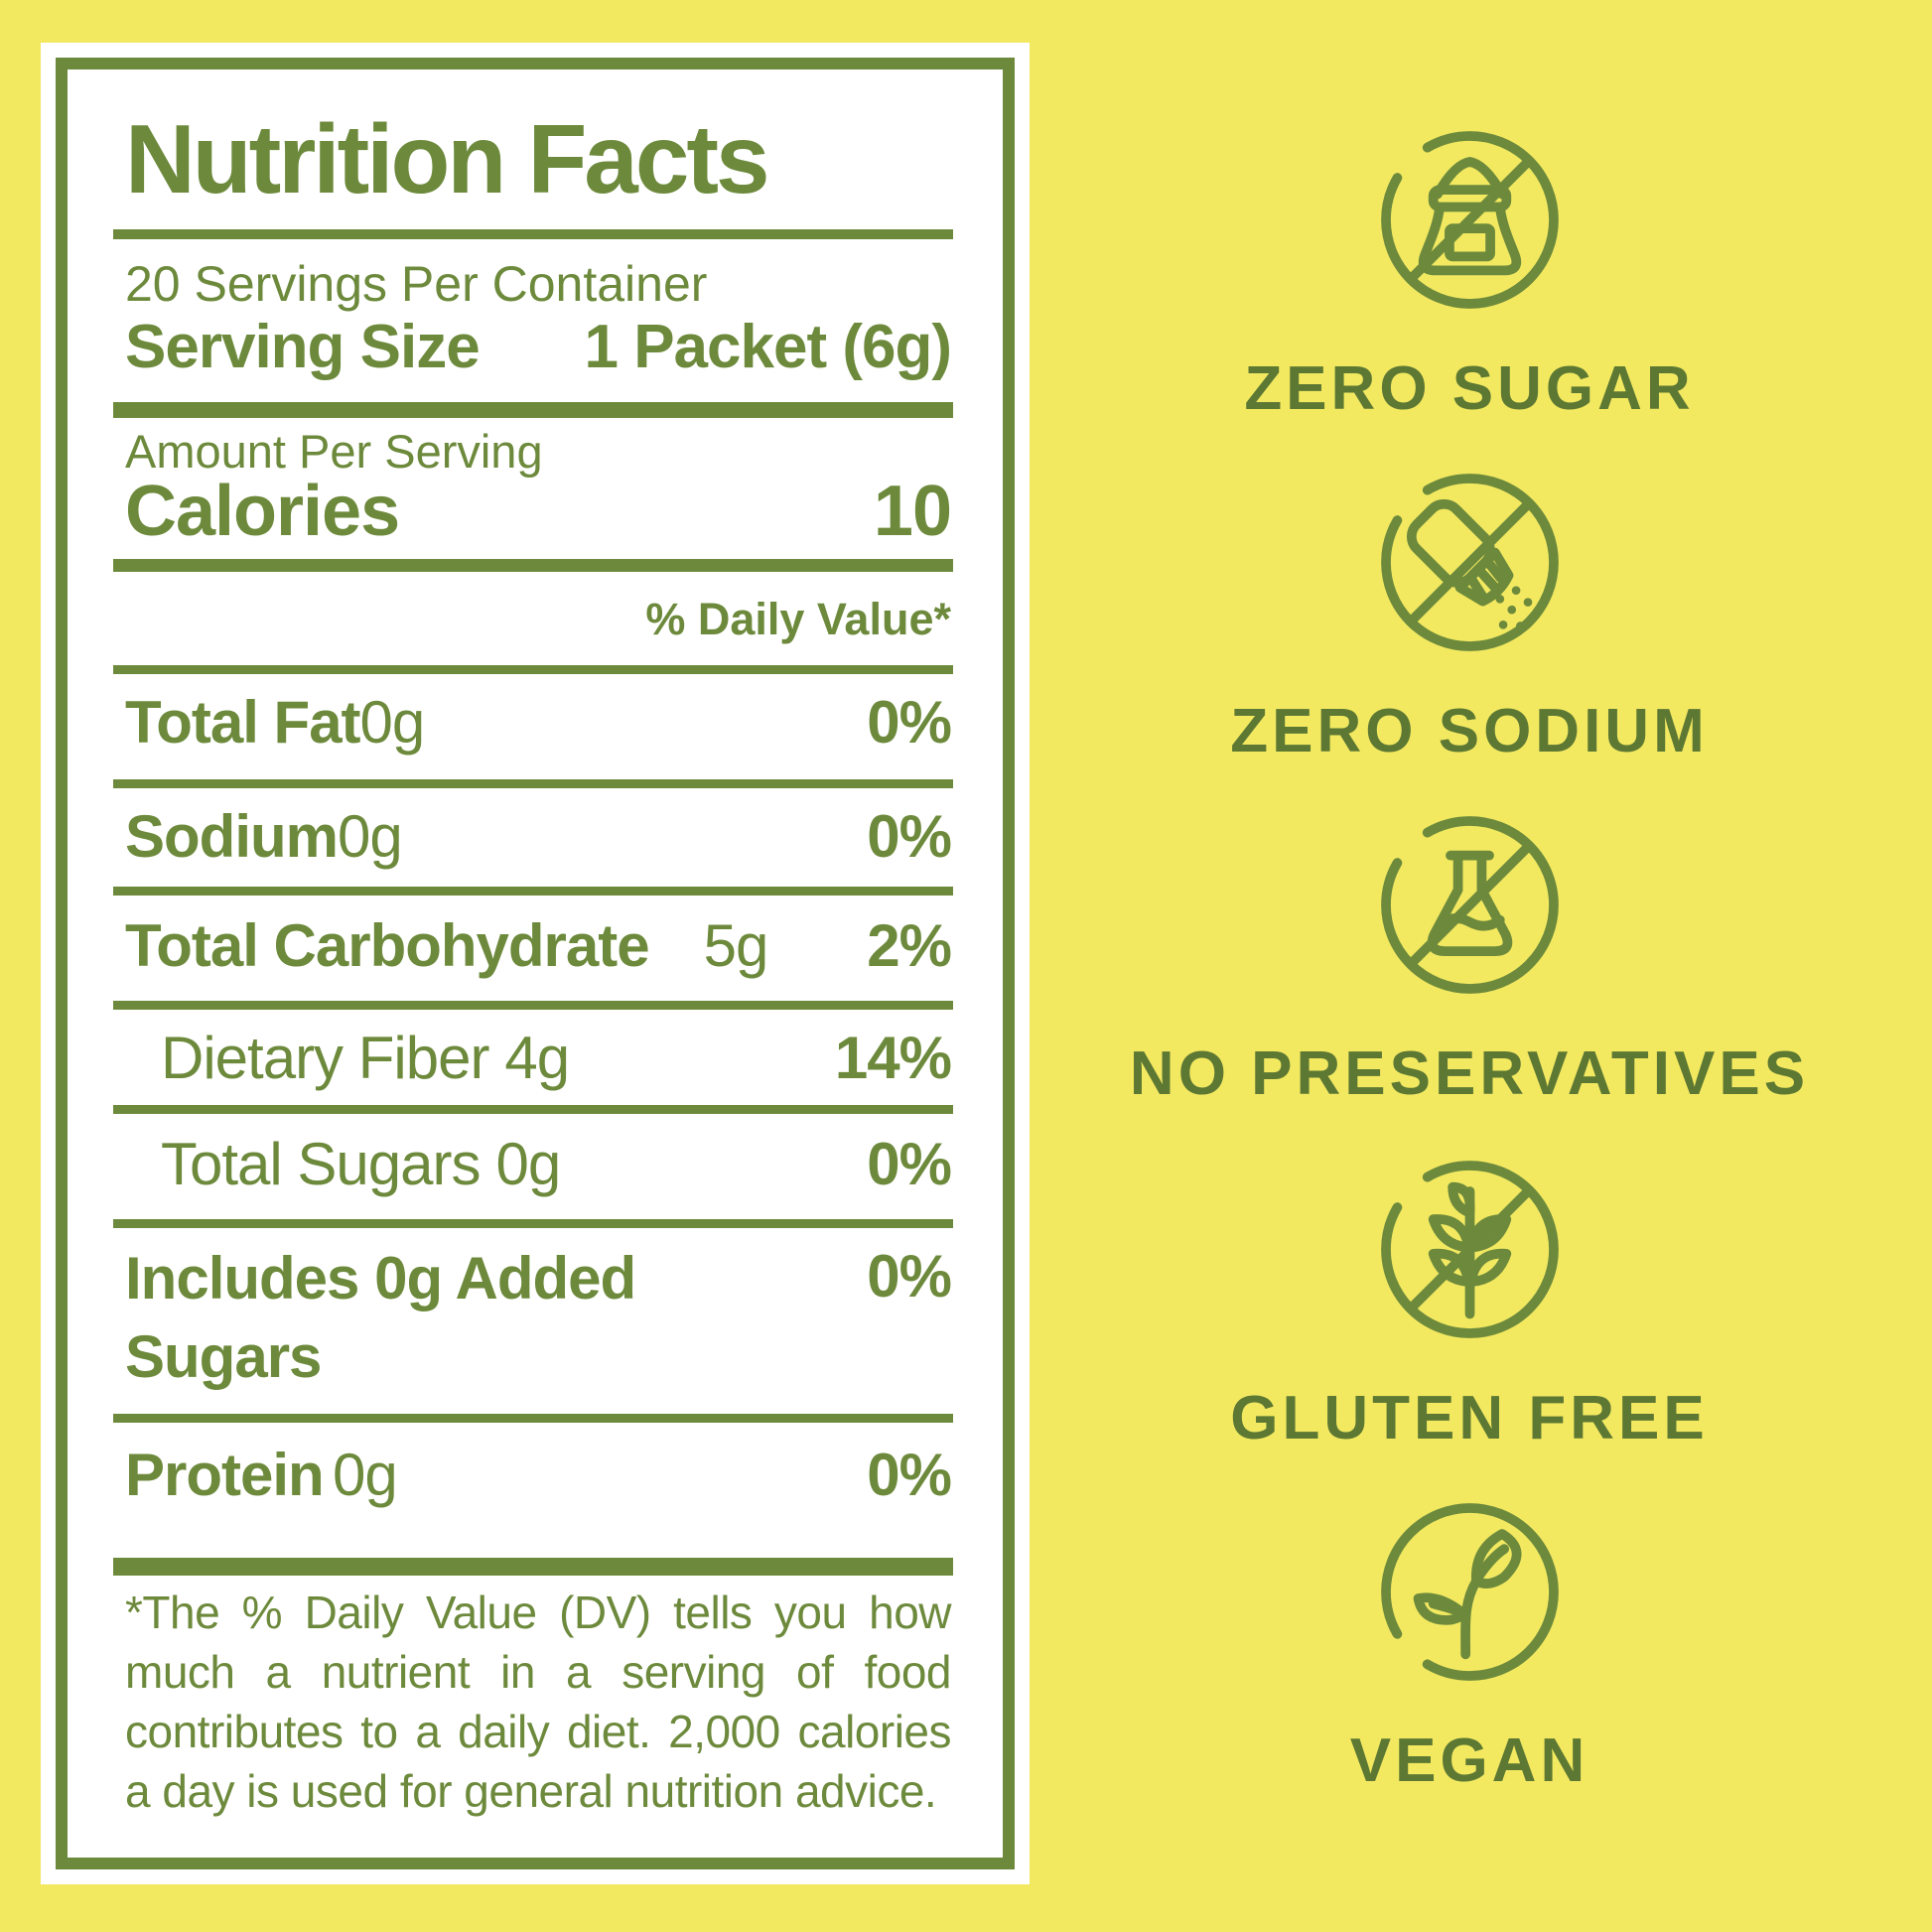 Image resolution: width=1932 pixels, height=1932 pixels. Describe the element at coordinates (1470, 1074) in the screenshot. I see `badge-label-no-preservatives: NO PRESERVATIVES` at that location.